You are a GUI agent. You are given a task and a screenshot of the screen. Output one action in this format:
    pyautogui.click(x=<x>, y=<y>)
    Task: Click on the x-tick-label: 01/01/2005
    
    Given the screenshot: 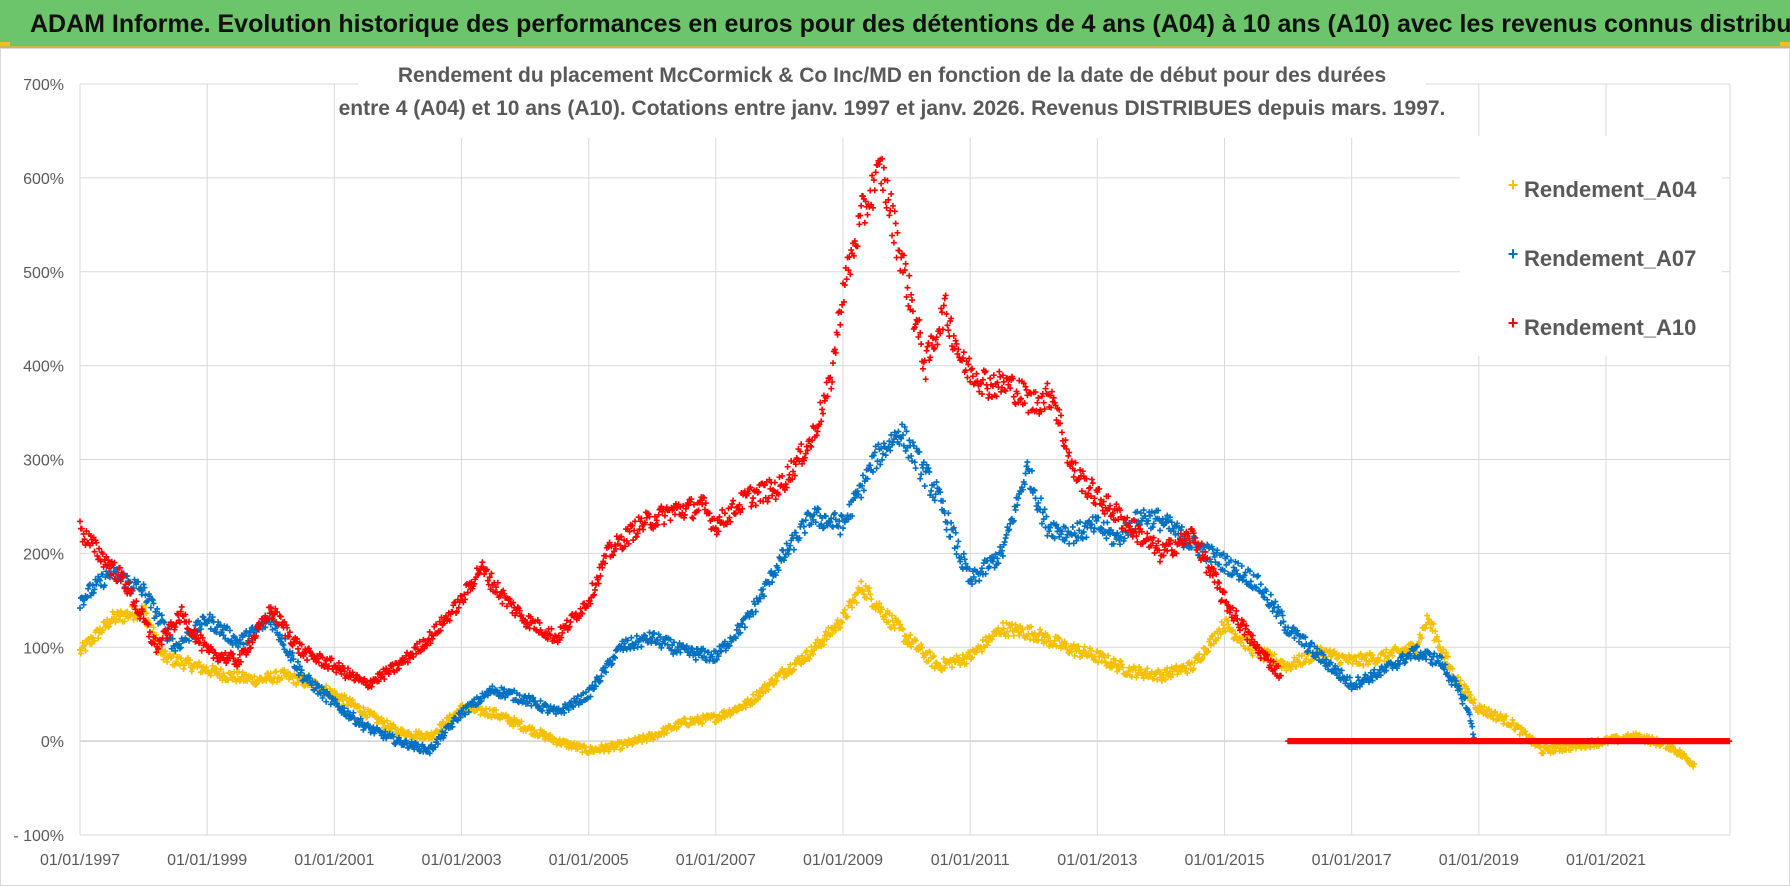 What is the action you would take?
    pyautogui.click(x=589, y=860)
    